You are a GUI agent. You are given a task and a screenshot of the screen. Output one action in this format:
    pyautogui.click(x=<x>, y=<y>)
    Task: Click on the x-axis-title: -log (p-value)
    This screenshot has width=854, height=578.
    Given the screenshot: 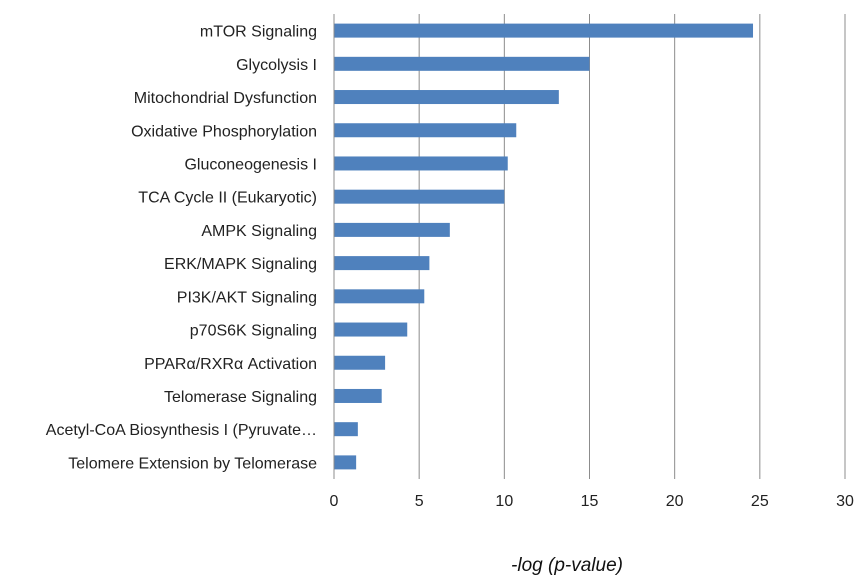 What is the action you would take?
    pyautogui.click(x=567, y=565)
    